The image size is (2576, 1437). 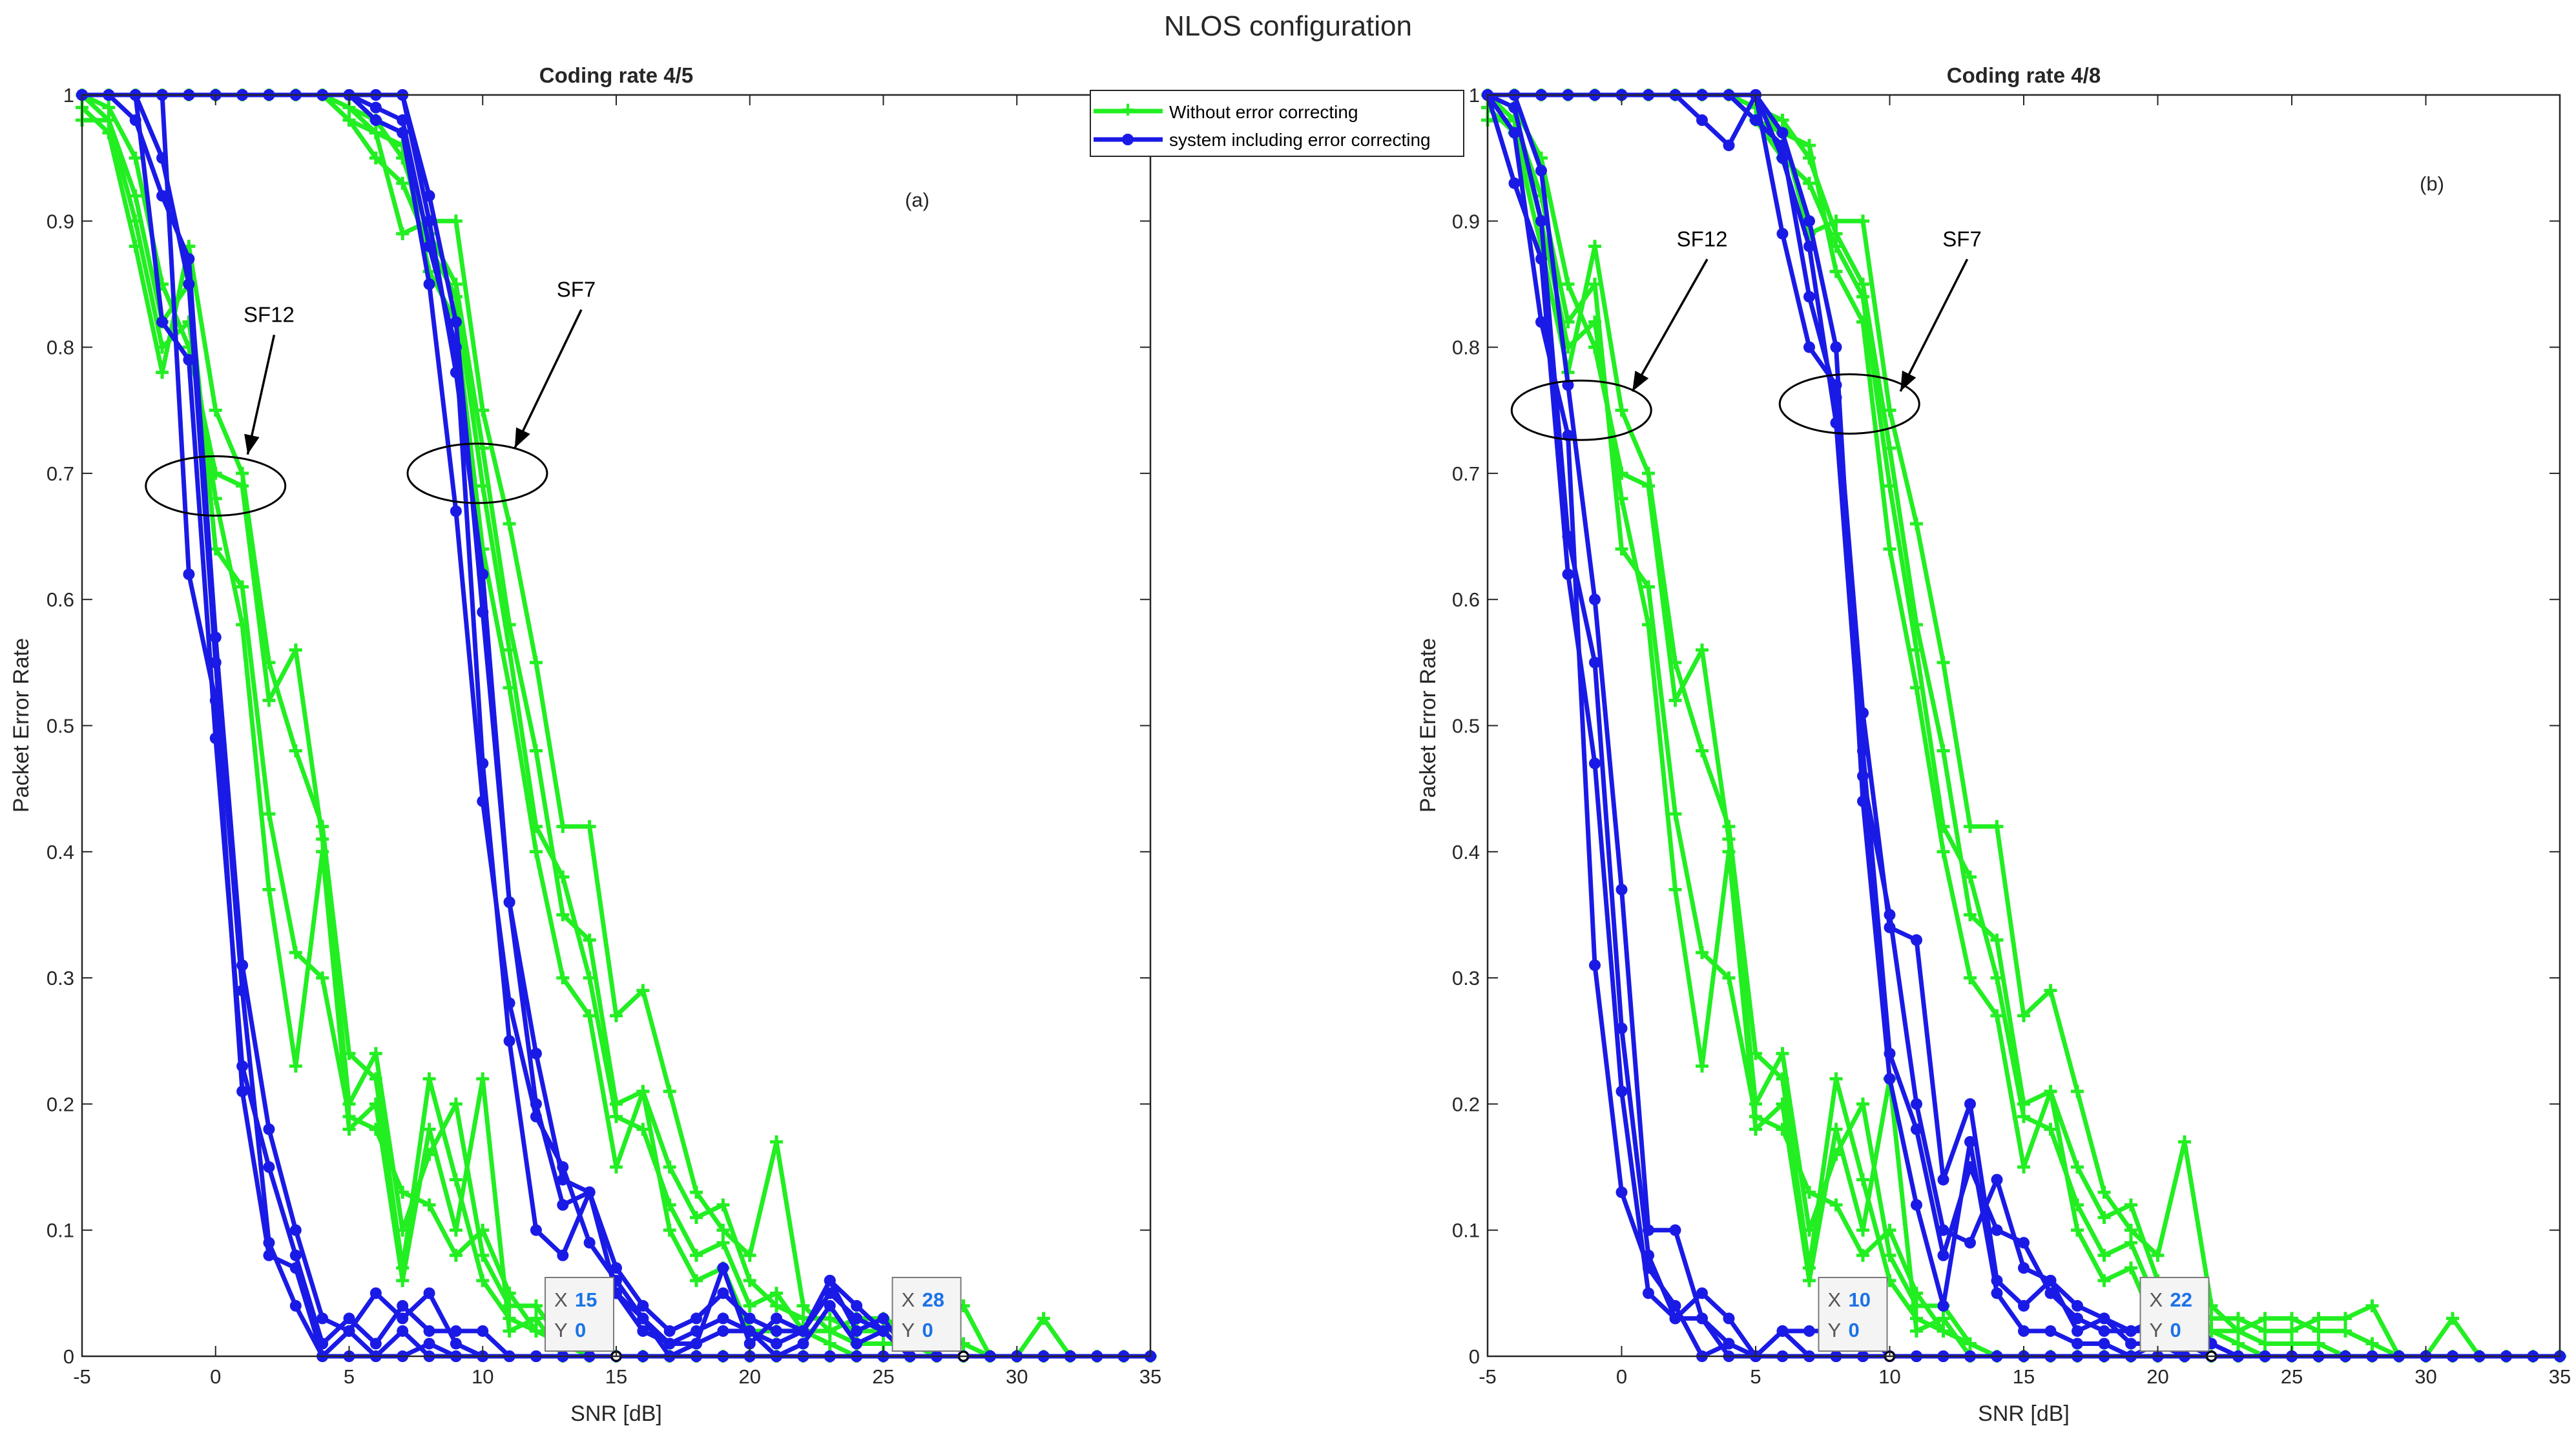 What do you see at coordinates (1618, 334) in the screenshot?
I see `panel-b-annotation-sf12: SF12` at bounding box center [1618, 334].